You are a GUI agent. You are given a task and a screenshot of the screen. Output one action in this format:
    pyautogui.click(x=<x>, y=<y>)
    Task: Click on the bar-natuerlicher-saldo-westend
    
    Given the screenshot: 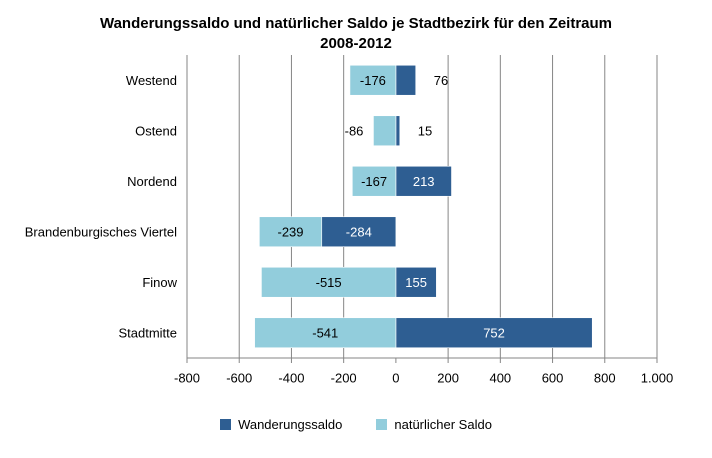 What is the action you would take?
    pyautogui.click(x=373, y=80)
    